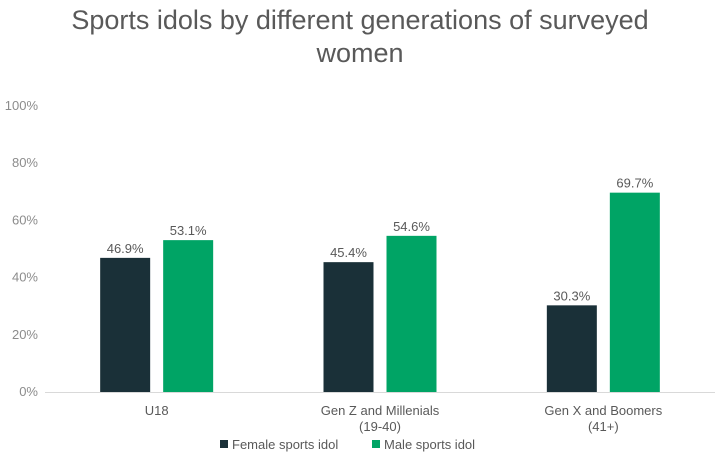 The width and height of the screenshot is (720, 461). Describe the element at coordinates (429, 444) in the screenshot. I see `legend-label: Male sports idol` at that location.